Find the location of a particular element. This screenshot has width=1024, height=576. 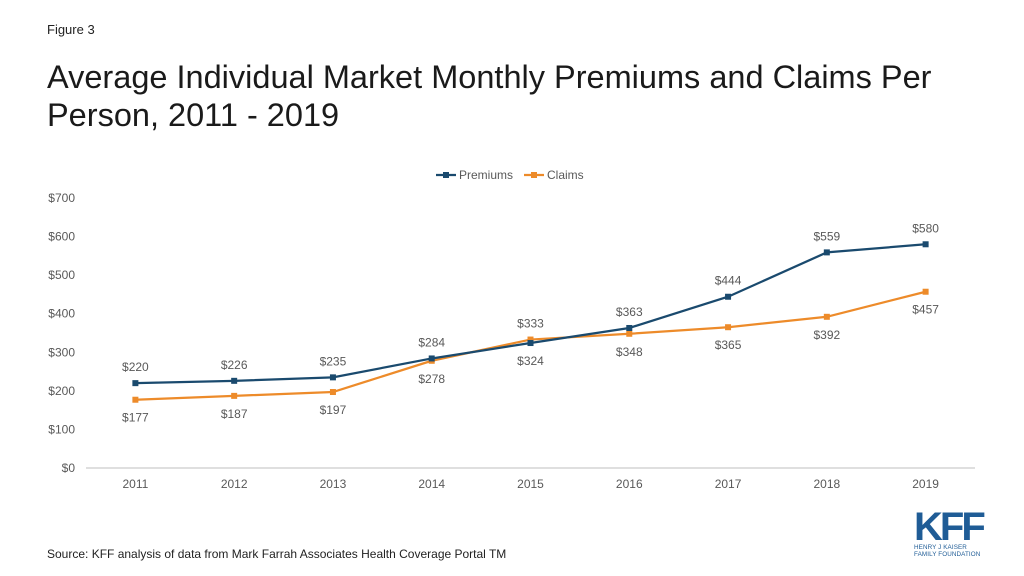

x-tick-label: 2012 is located at coordinates (234, 484).